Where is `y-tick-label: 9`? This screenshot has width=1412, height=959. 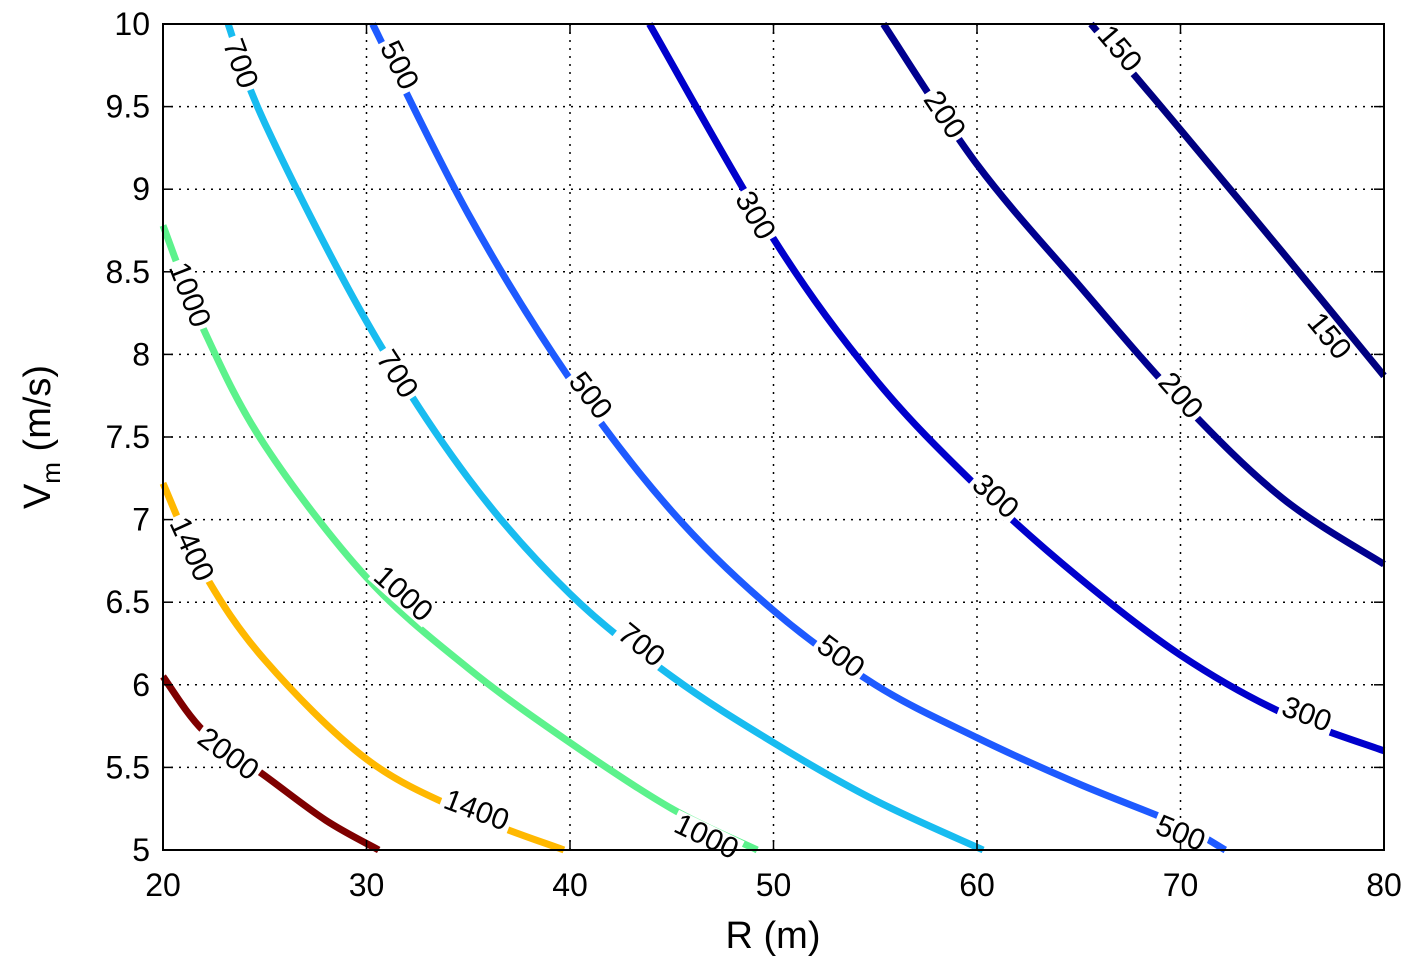 y-tick-label: 9 is located at coordinates (141, 189).